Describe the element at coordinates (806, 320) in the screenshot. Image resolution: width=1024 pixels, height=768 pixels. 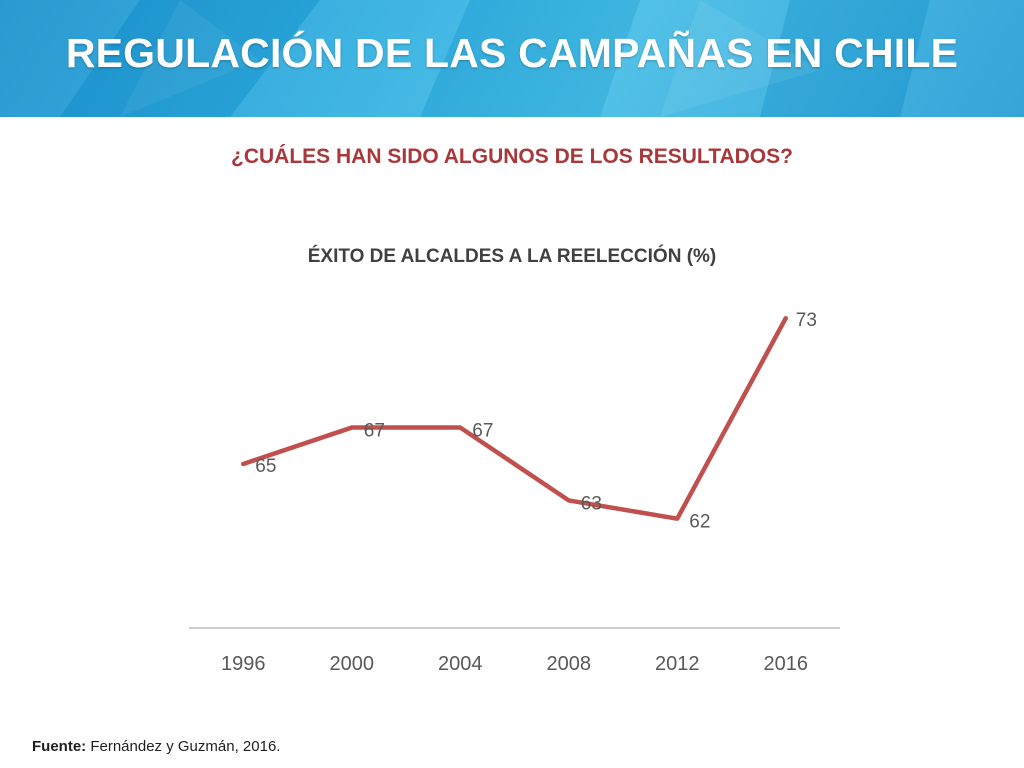
I see `data-label: 73` at that location.